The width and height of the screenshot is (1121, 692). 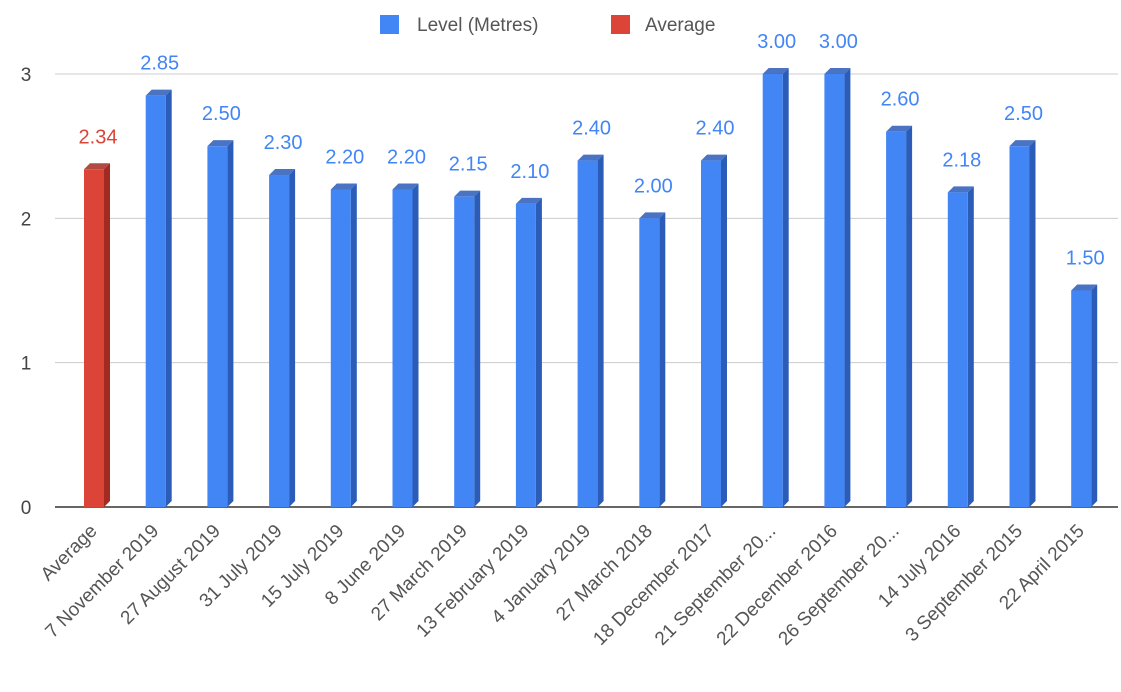 What do you see at coordinates (529, 172) in the screenshot?
I see `data-label: 2.10` at bounding box center [529, 172].